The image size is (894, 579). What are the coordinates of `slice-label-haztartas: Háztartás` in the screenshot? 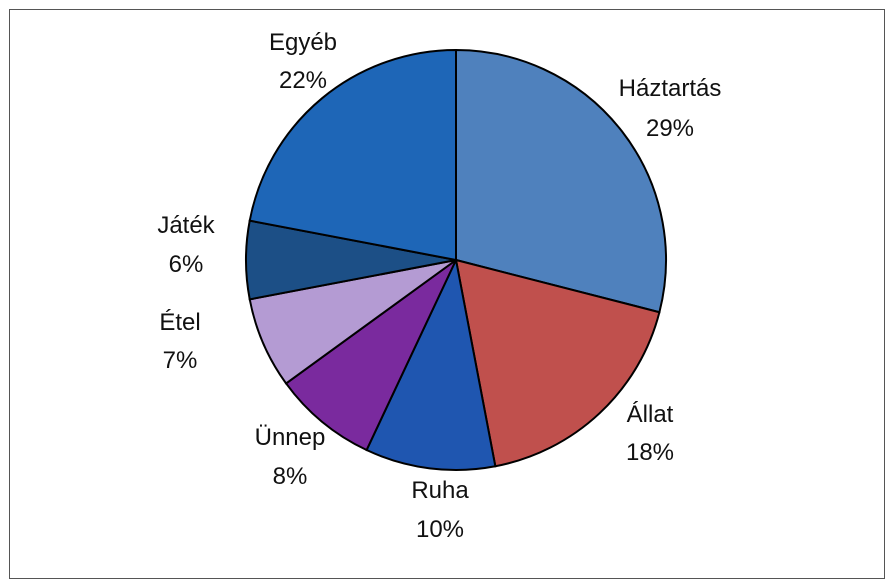 It's located at (670, 88).